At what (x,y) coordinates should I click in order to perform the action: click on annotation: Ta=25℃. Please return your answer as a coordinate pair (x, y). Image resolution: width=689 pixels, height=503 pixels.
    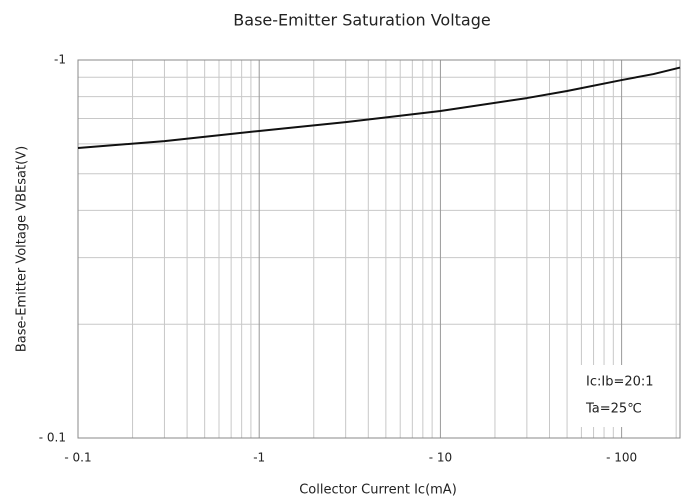
    Looking at the image, I should click on (613, 409).